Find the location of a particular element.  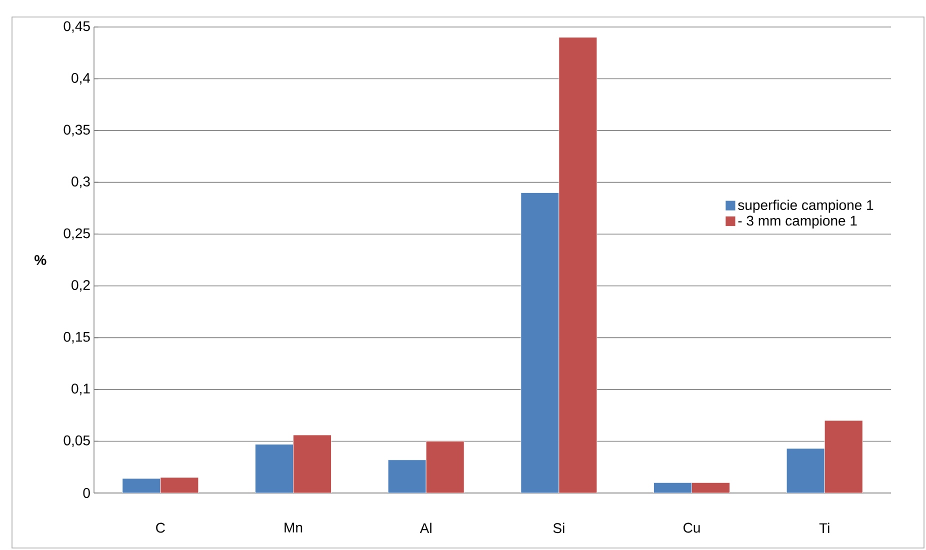

legend-label: - 3 mm campione 1 is located at coordinates (797, 221).